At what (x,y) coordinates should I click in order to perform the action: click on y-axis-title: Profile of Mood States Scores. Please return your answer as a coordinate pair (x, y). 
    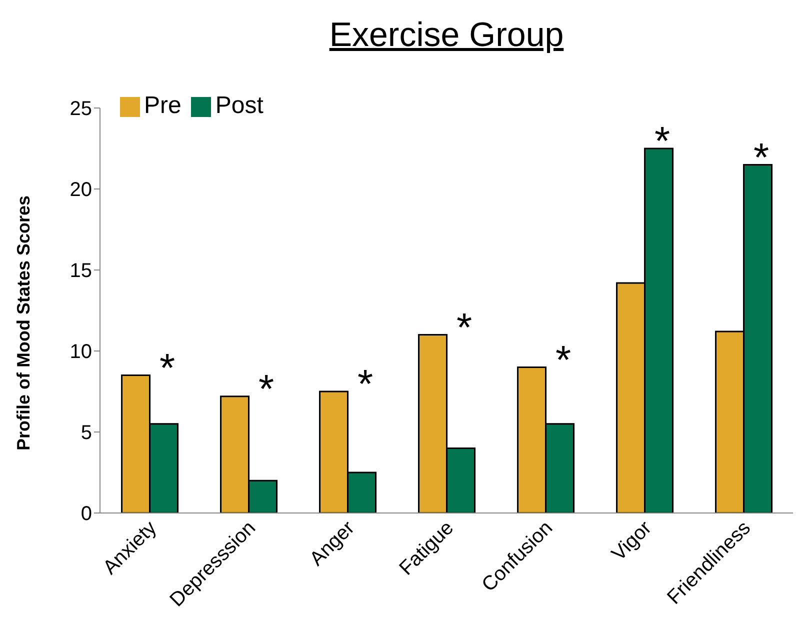
    Looking at the image, I should click on (23, 322).